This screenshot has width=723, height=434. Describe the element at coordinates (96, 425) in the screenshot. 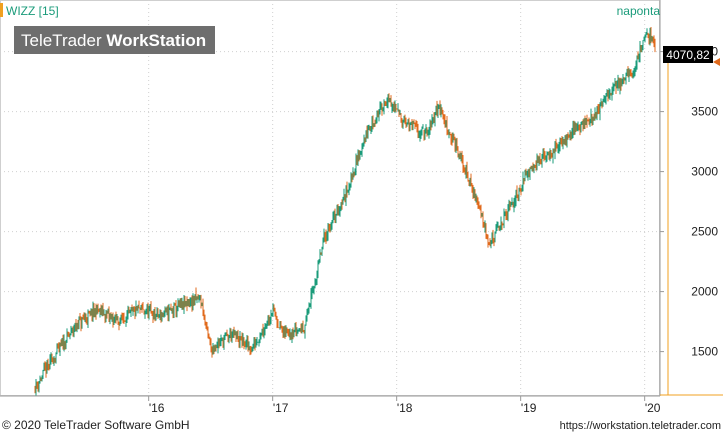

I see `copyright-text: © 2020 TeleTrader Software GmbH` at that location.